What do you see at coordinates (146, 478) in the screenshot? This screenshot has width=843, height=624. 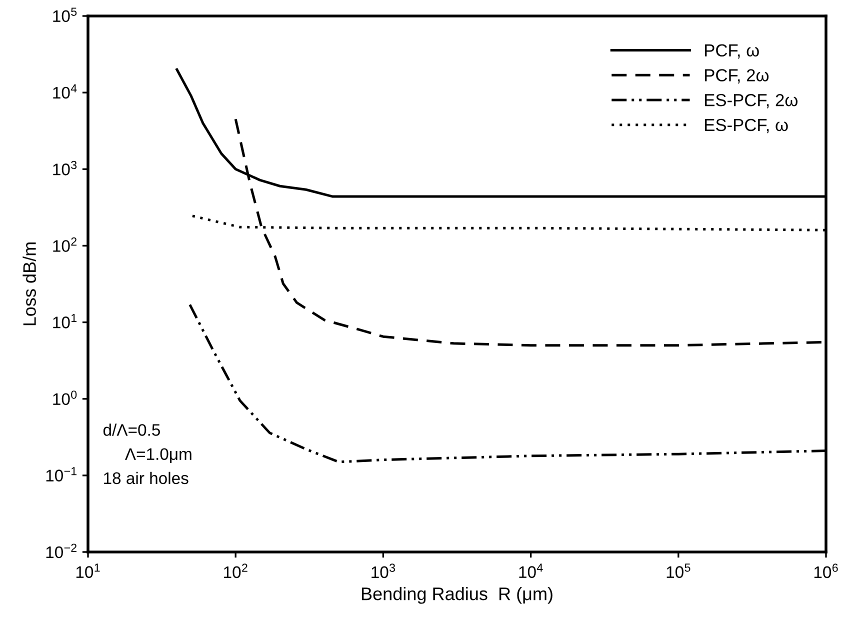 I see `annotation: 18 air holes` at bounding box center [146, 478].